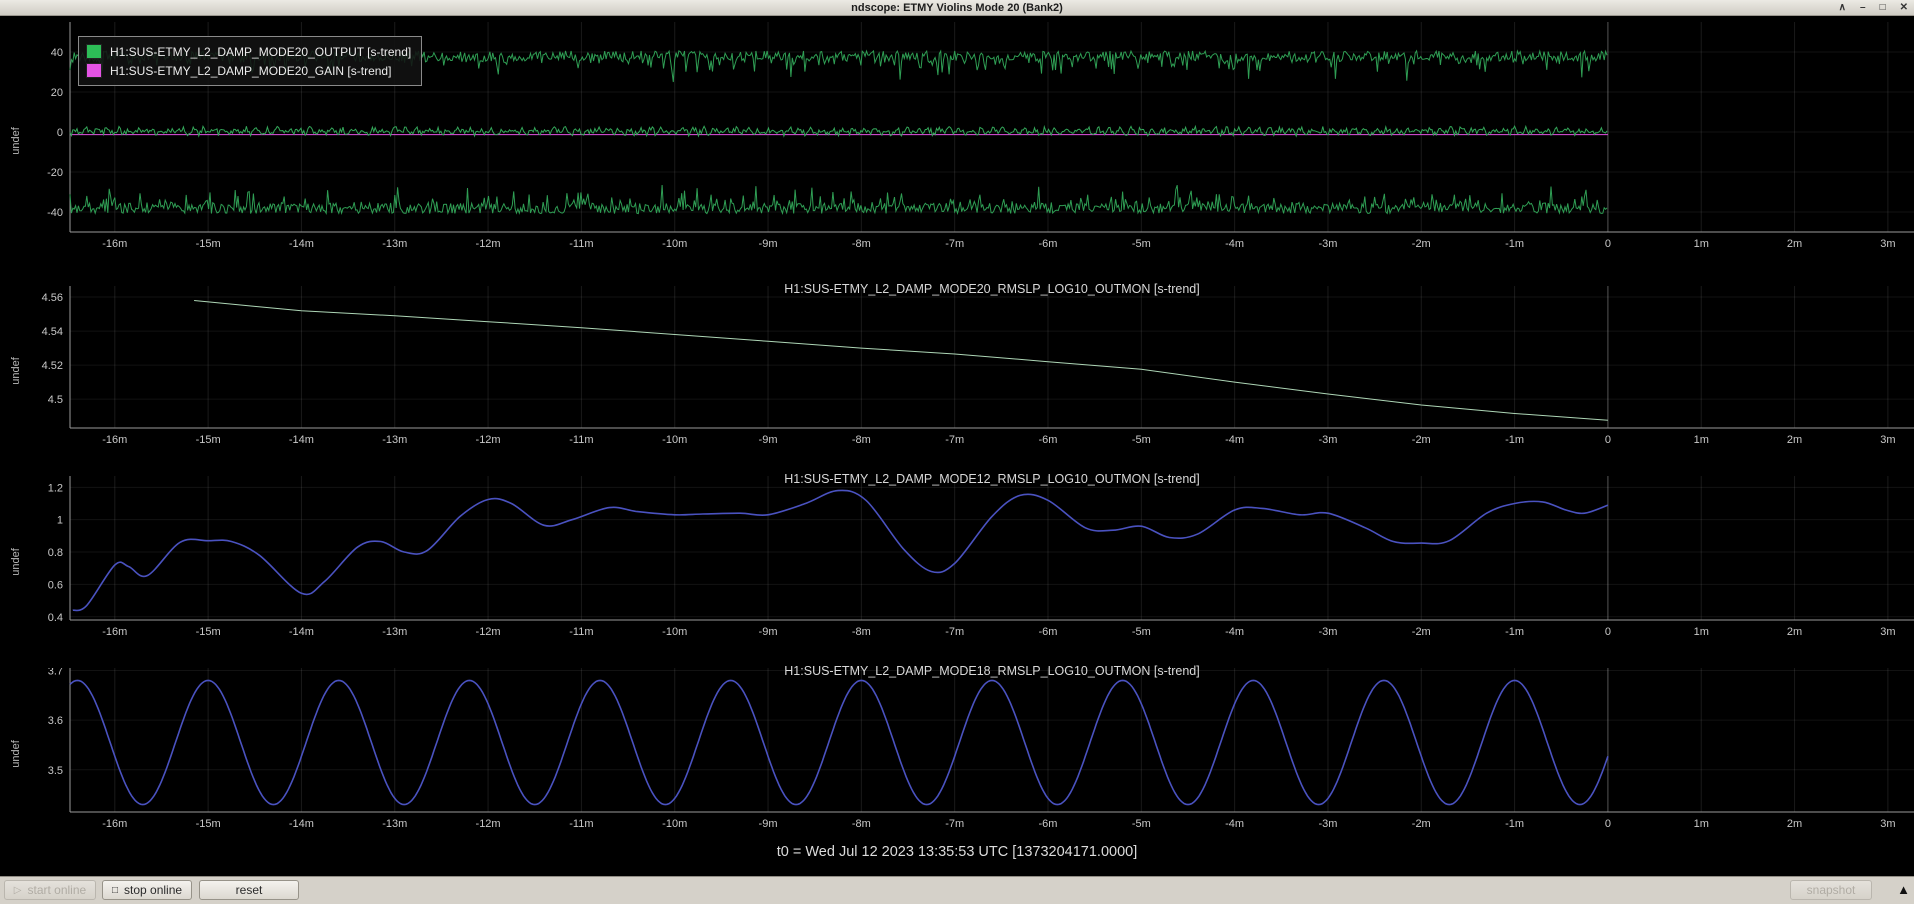 The height and width of the screenshot is (904, 1914). I want to click on svg-text: -2m, so click(1421, 440).